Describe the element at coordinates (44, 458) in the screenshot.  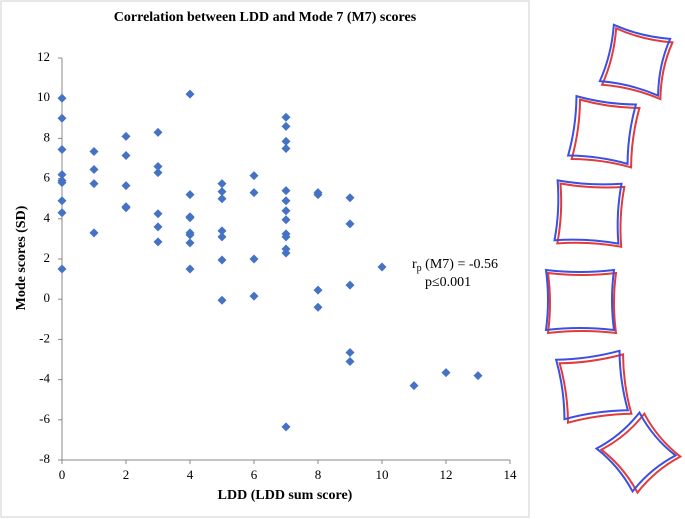
I see `y-tick-label: -8` at that location.